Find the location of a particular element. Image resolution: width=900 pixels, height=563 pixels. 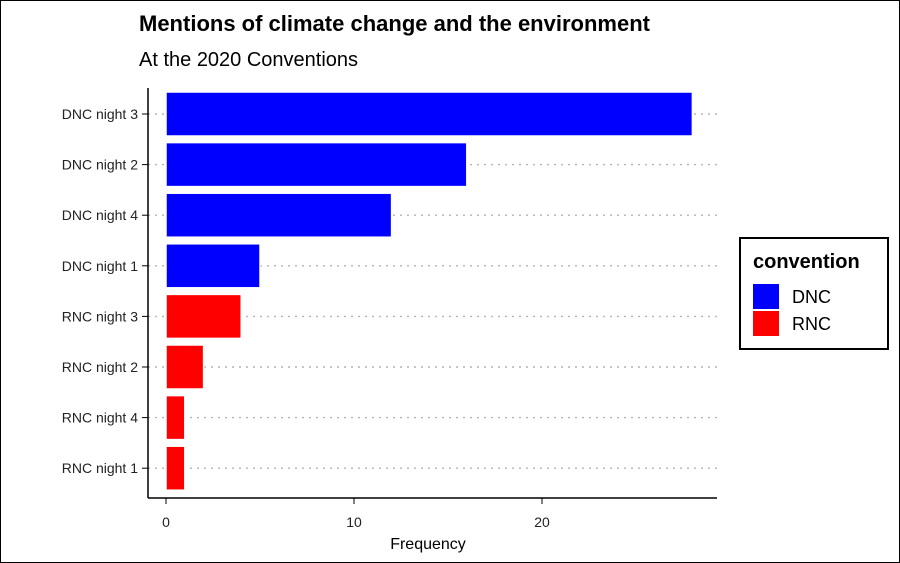

legend-label-rnc: RNC is located at coordinates (811, 324).